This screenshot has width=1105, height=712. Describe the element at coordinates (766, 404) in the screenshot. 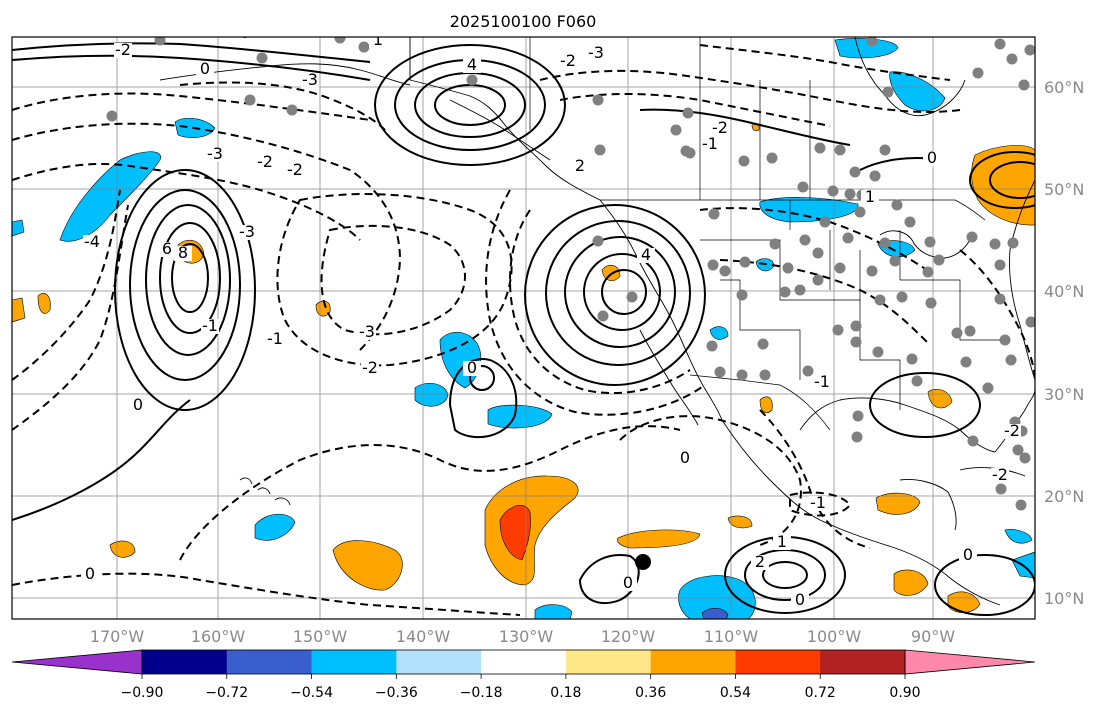

I see `orange-region-mexico-c` at that location.